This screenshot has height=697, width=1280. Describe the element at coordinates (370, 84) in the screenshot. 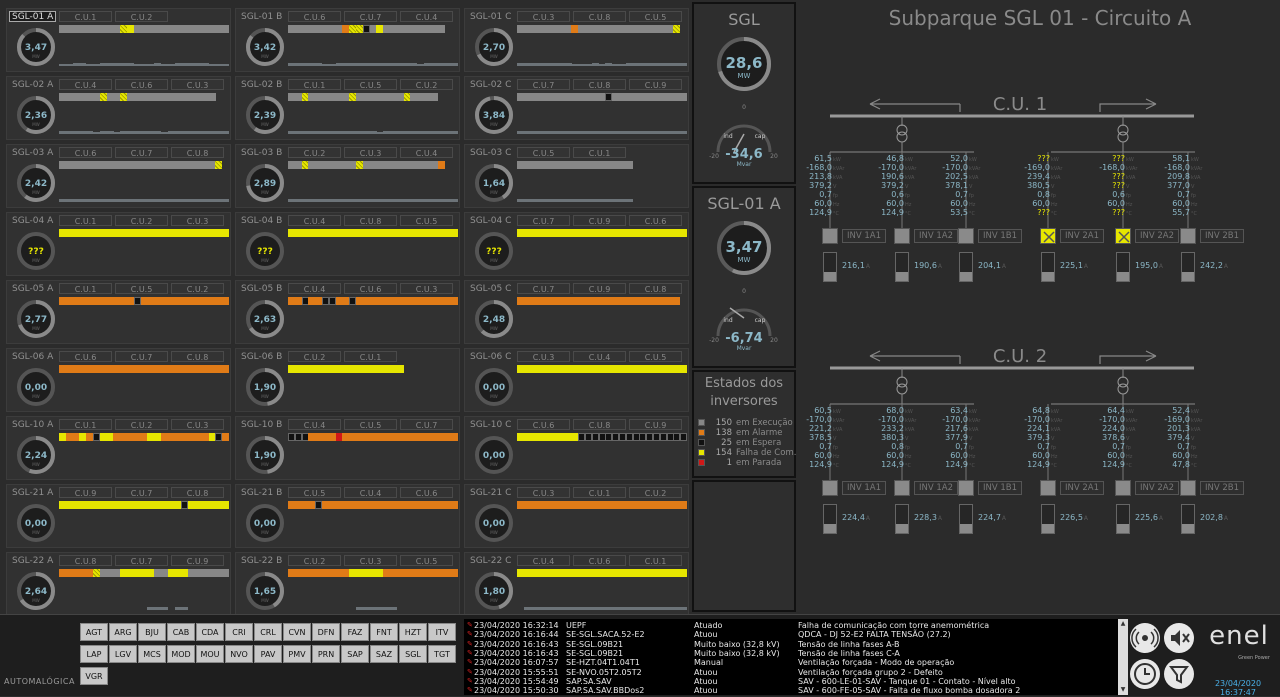

I see `cu-tab: C.U.5` at that location.